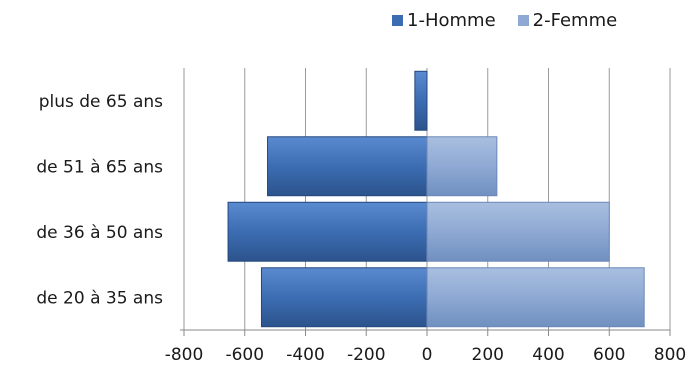  I want to click on y-category-label: de 51 à 65 ans, so click(99, 167).